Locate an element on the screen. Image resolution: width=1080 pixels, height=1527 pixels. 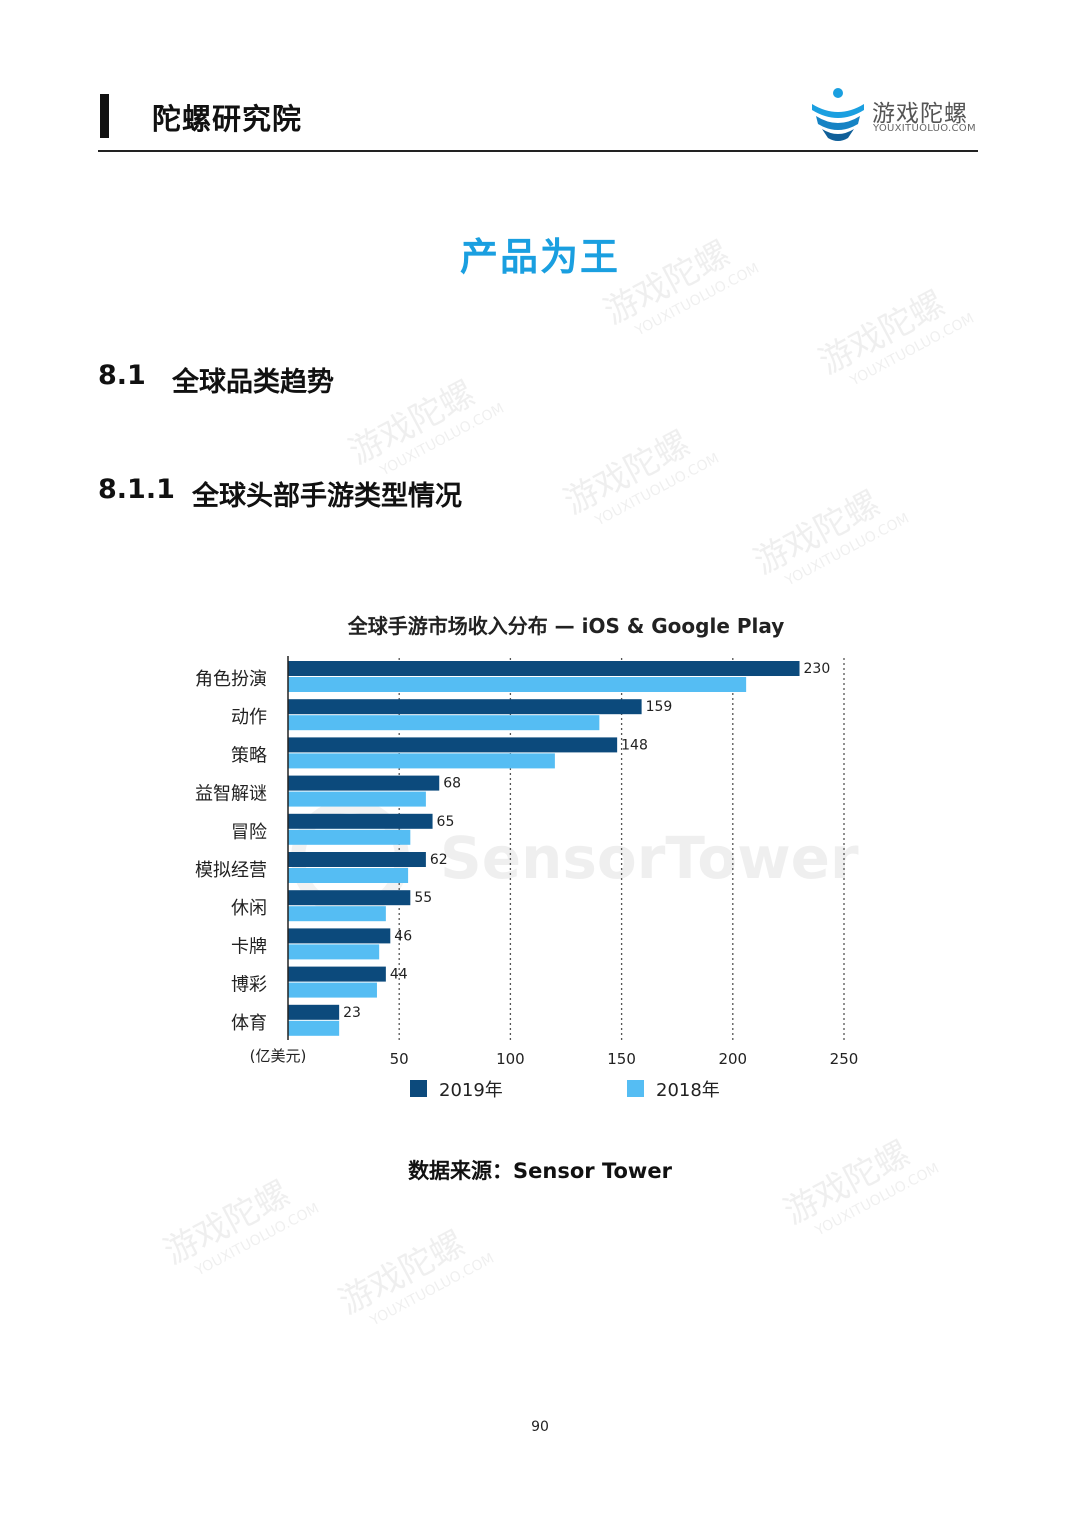
chapter-title: 产品为王 is located at coordinates (539, 257).